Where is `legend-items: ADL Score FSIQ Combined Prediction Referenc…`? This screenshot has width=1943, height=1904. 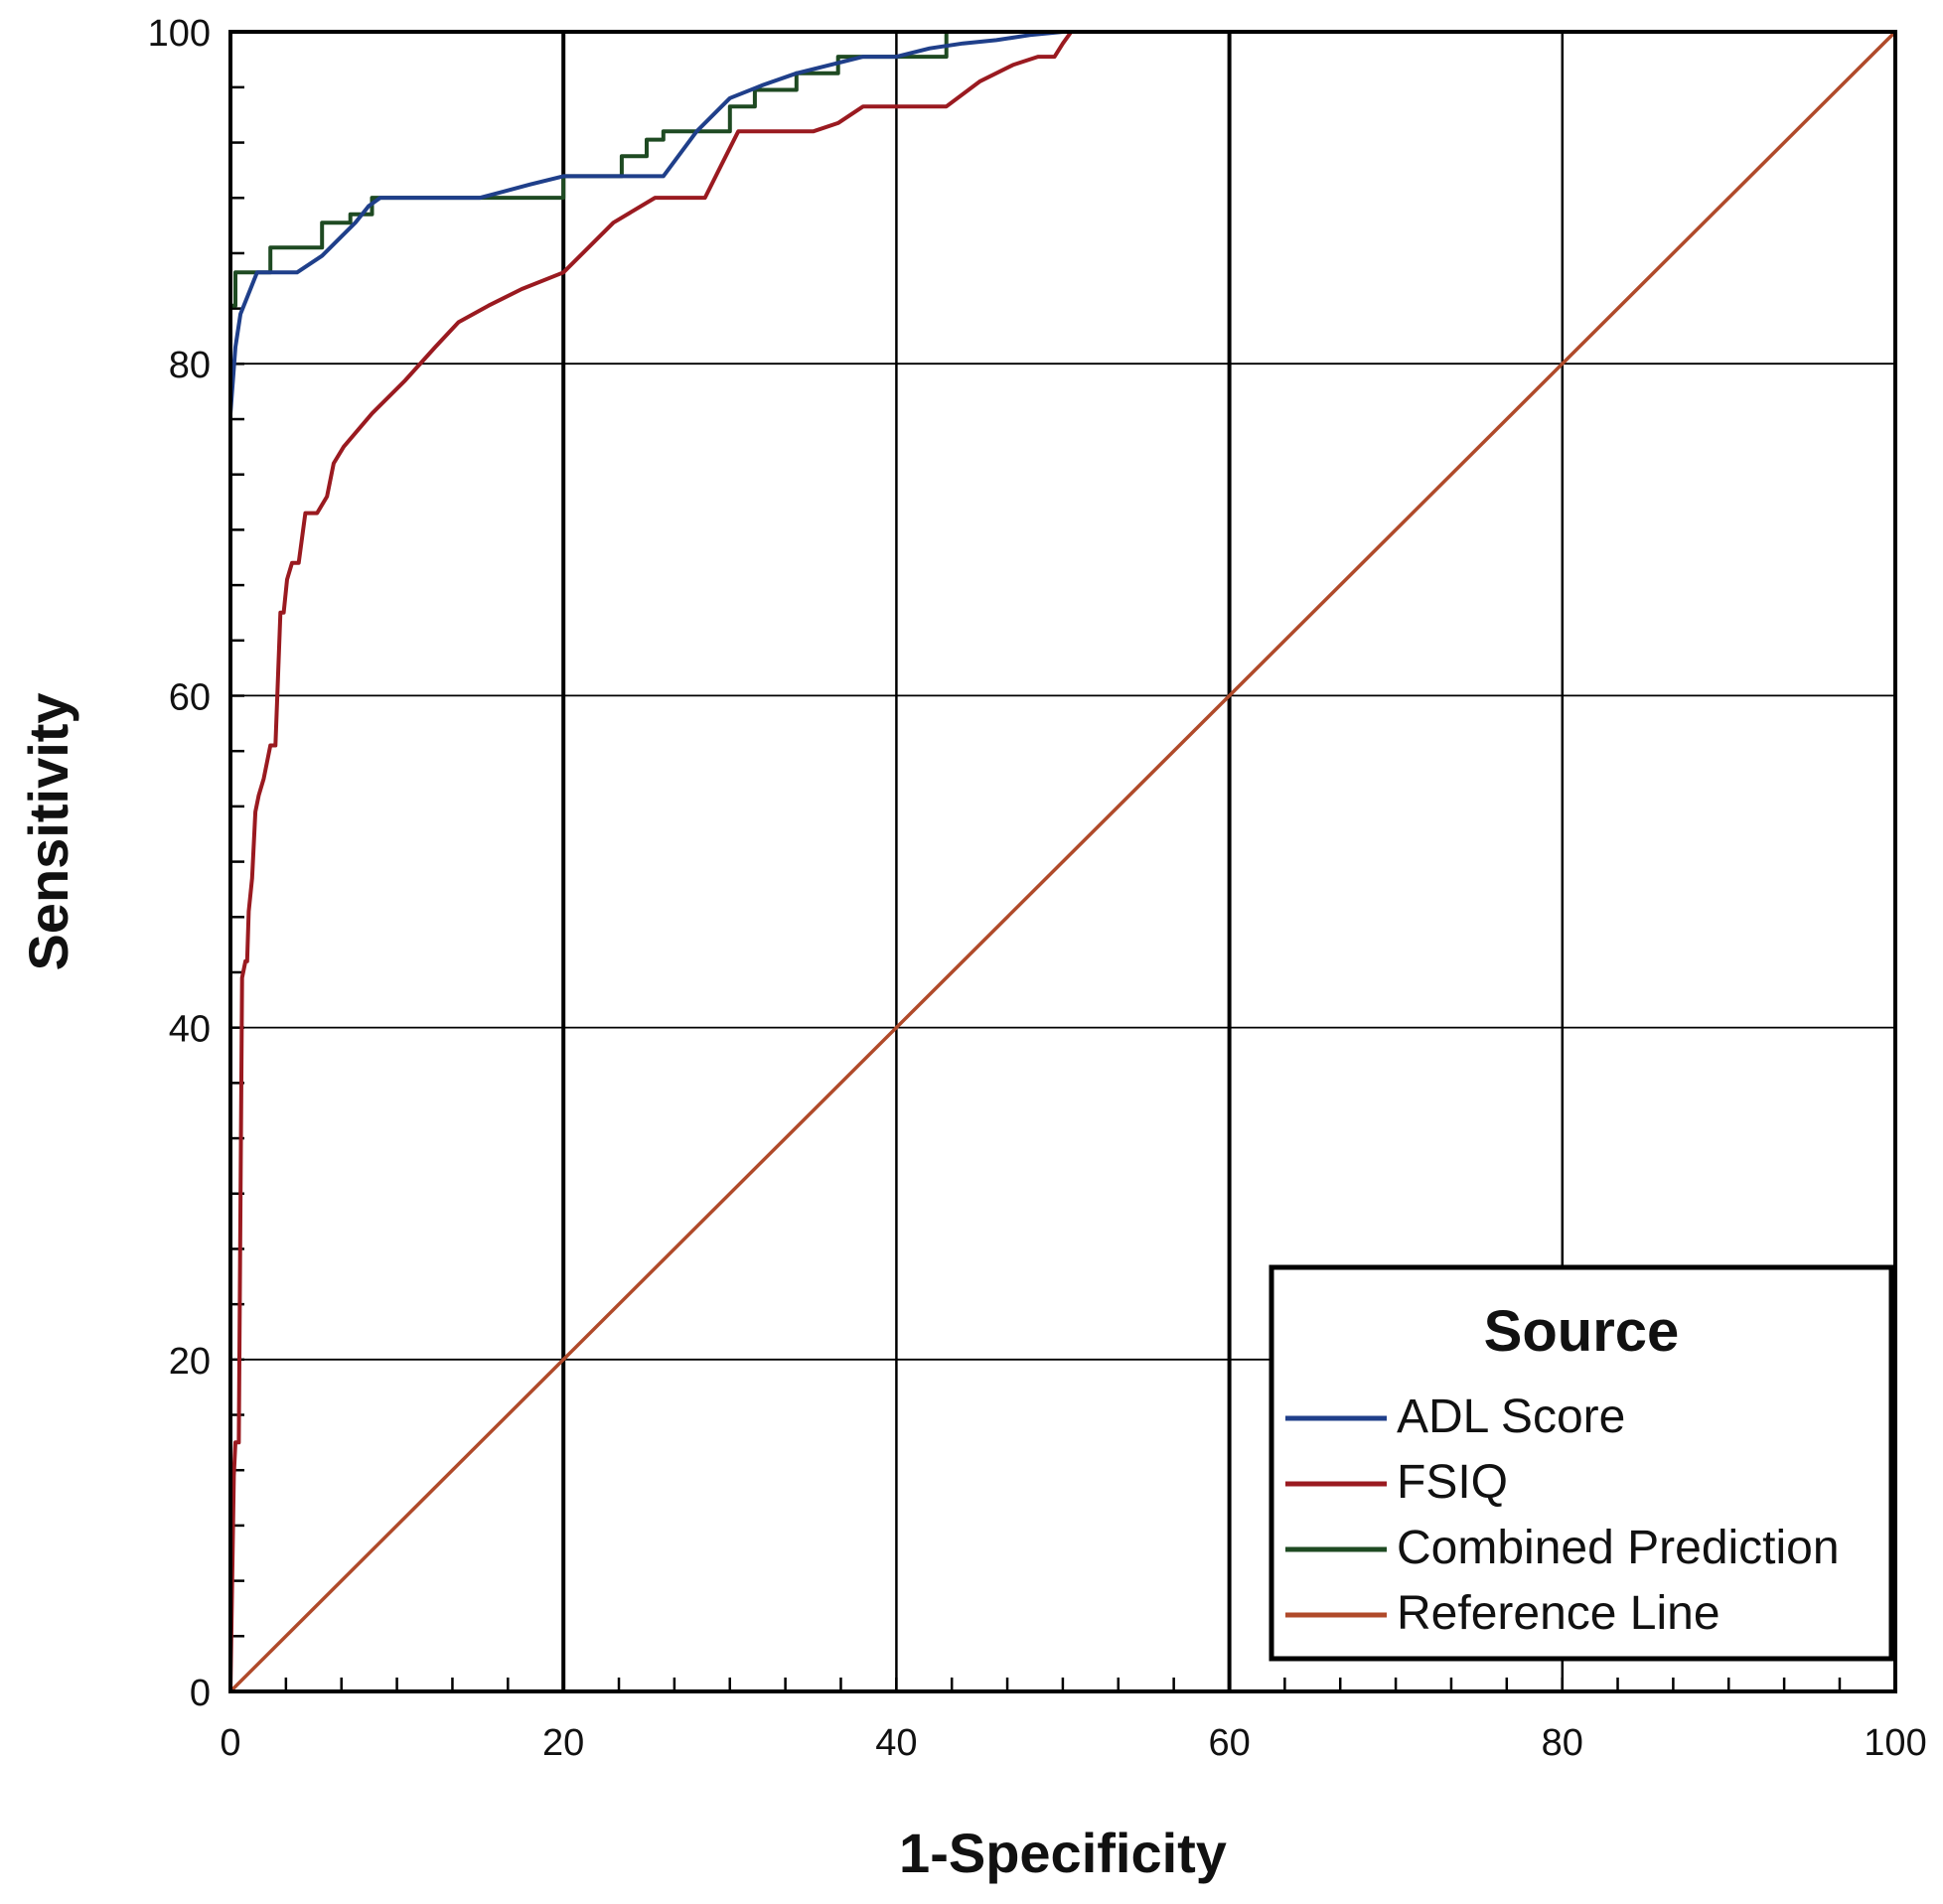
legend-items: ADL Score FSIQ Combined Prediction Referenc… is located at coordinates (1562, 1515).